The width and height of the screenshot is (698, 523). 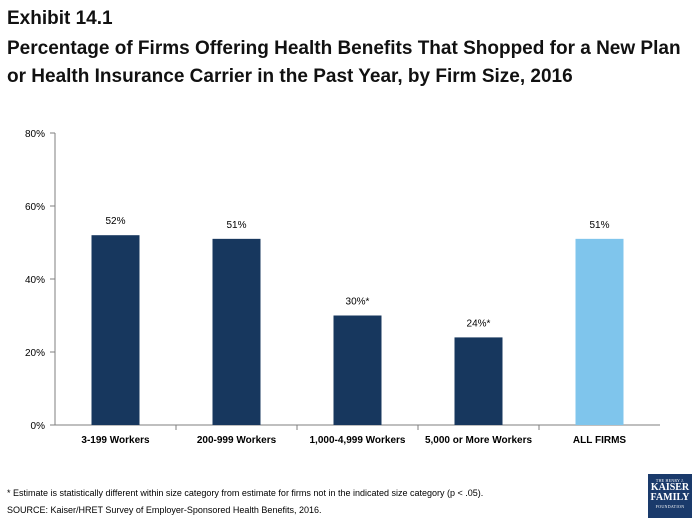 I want to click on category-label: ALL FIRMS, so click(x=599, y=440).